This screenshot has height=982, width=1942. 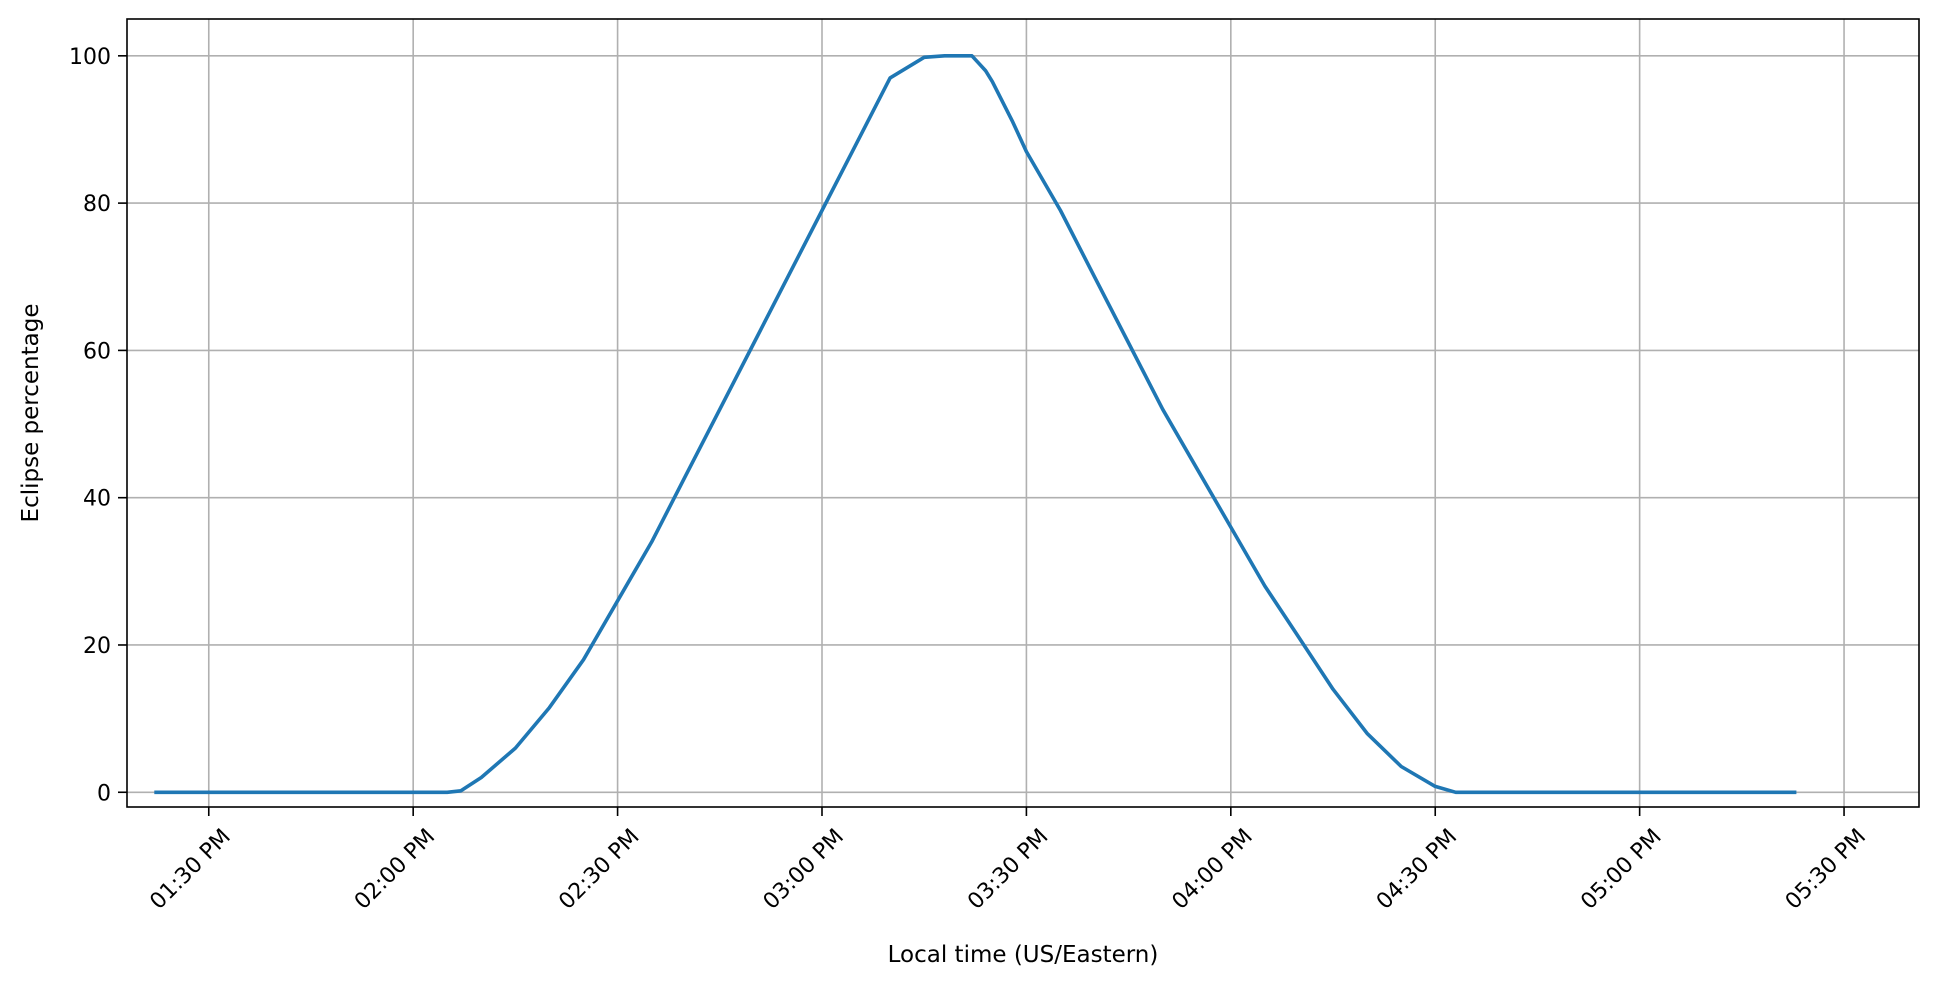 I want to click on y-tick-label: 20, so click(x=97, y=646).